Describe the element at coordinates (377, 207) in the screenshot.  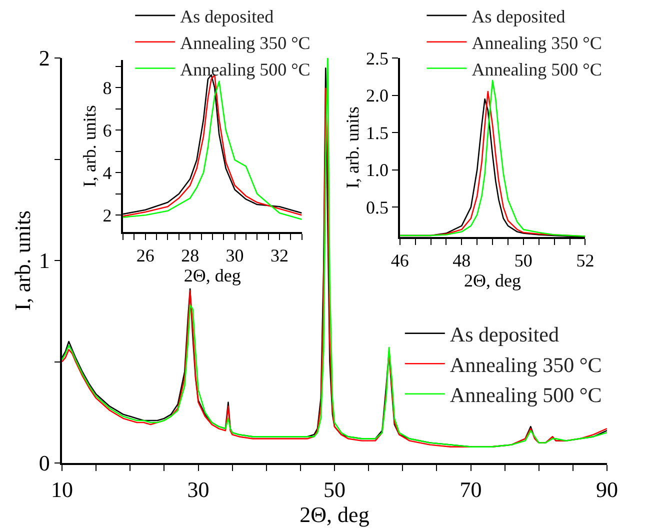
I see `y-tick-label: 0.5` at that location.